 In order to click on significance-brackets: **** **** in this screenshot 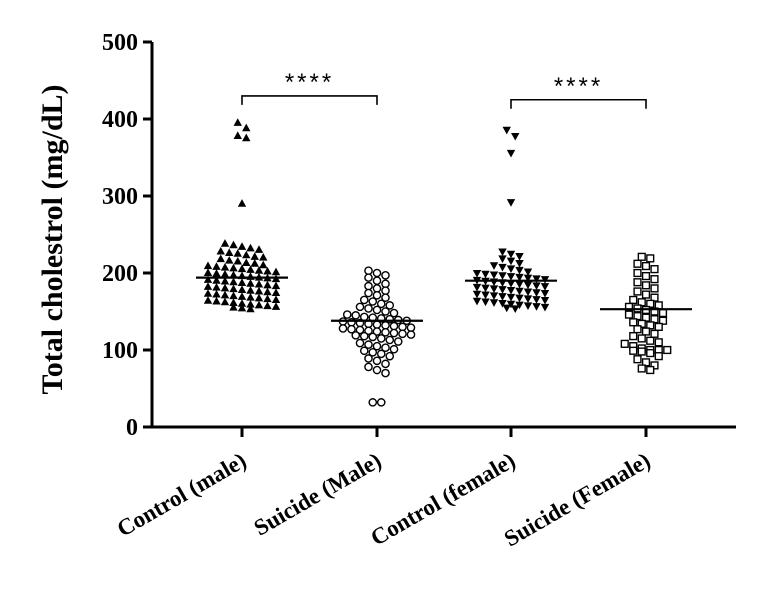, I will do `click(444, 89)`.